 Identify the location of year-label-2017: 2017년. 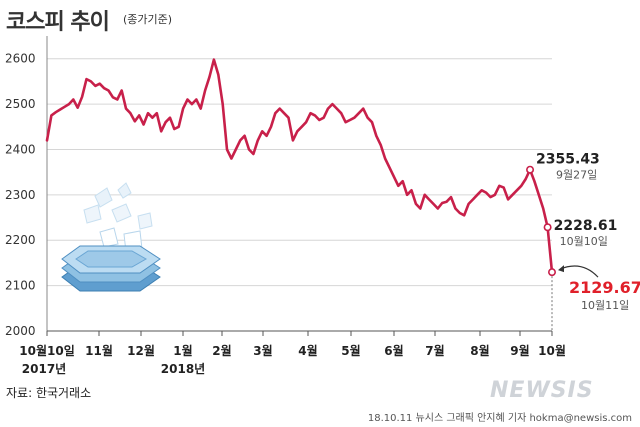
(44, 369).